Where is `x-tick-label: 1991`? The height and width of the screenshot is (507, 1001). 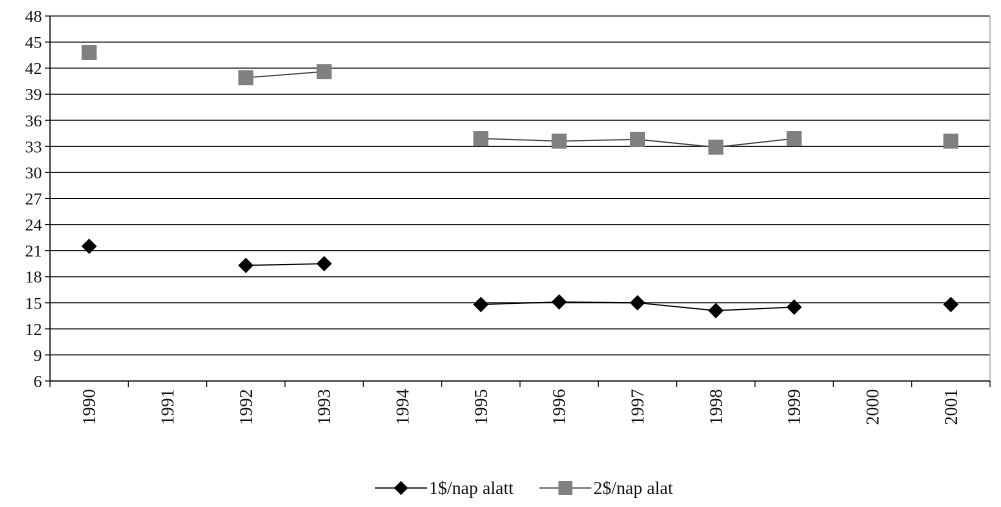
x-tick-label: 1991 is located at coordinates (168, 407).